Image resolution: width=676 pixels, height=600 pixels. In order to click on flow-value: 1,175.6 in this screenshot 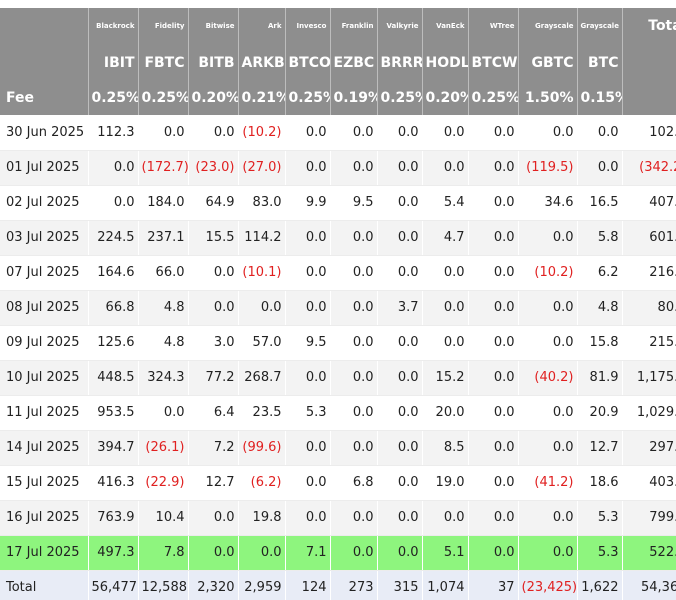, I will do `click(649, 378)`.